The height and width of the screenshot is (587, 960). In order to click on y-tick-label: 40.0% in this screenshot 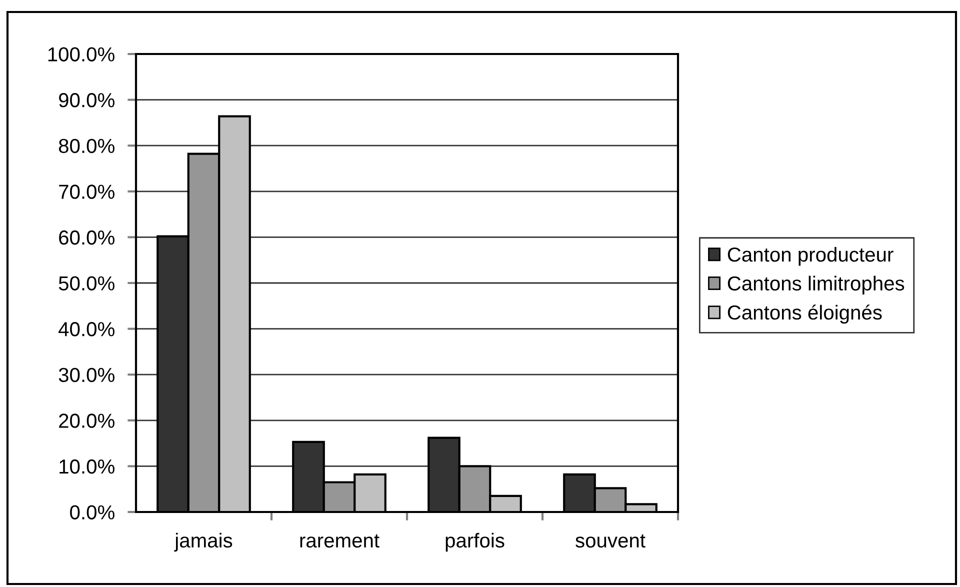, I will do `click(86, 329)`.